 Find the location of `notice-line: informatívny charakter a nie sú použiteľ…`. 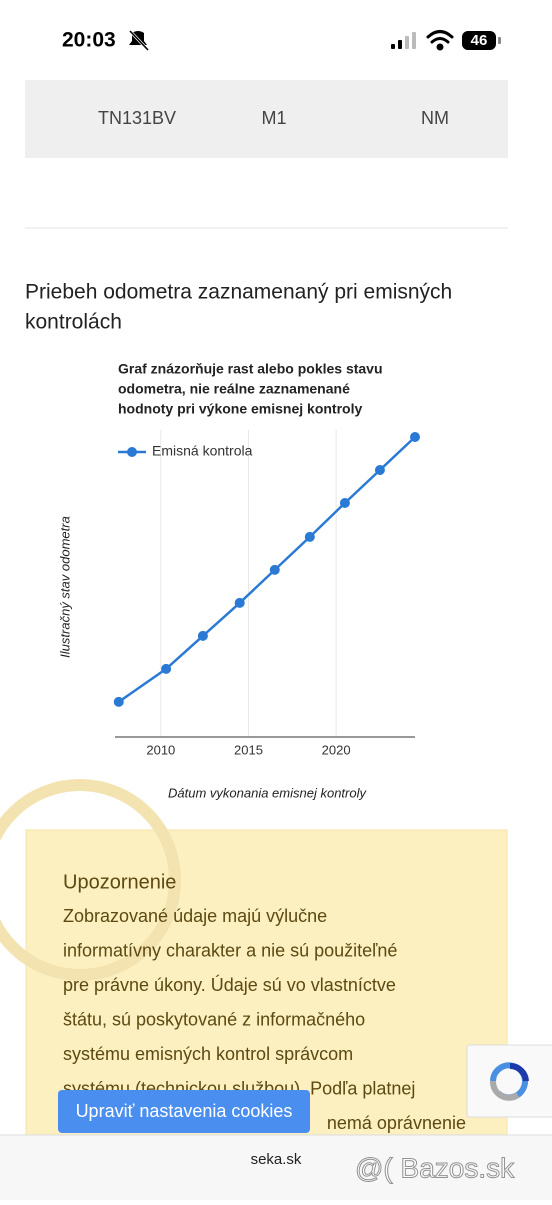

notice-line: informatívny charakter a nie sú použiteľ… is located at coordinates (230, 950).